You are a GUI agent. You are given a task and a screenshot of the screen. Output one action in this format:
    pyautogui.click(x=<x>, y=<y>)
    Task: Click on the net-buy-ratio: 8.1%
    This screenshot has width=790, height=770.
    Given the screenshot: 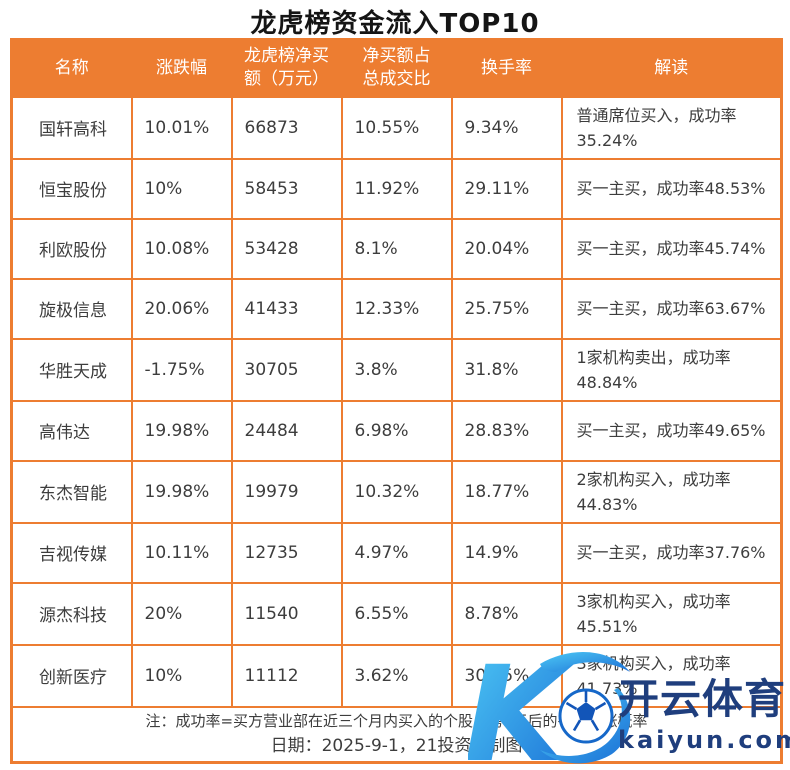 What is the action you would take?
    pyautogui.click(x=396, y=248)
    